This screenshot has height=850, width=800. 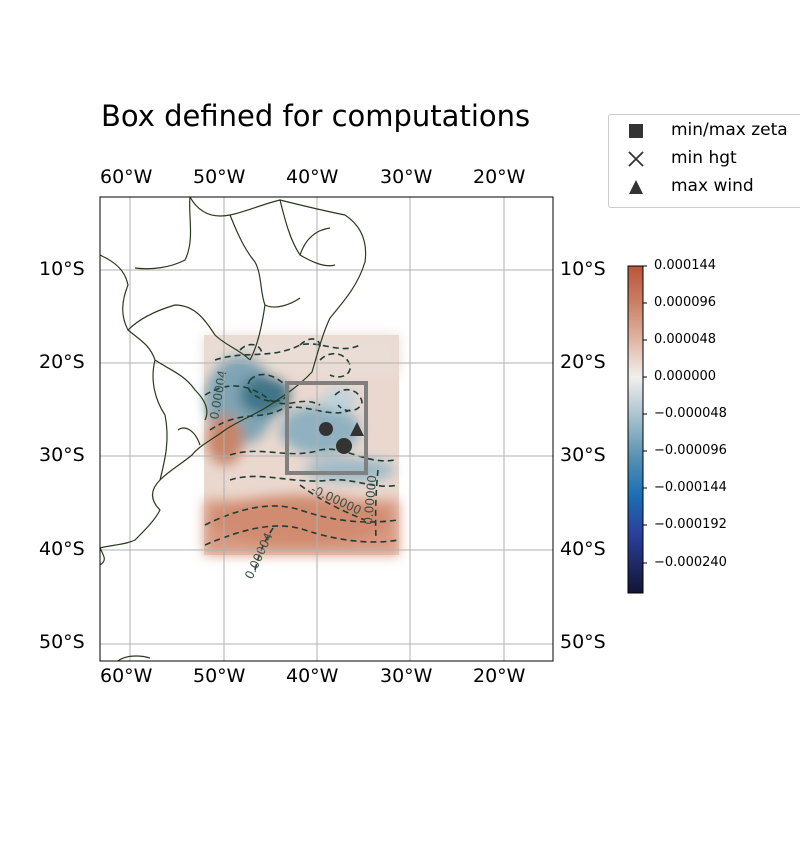 What do you see at coordinates (406, 177) in the screenshot?
I see `x-tick-top: 30°W` at bounding box center [406, 177].